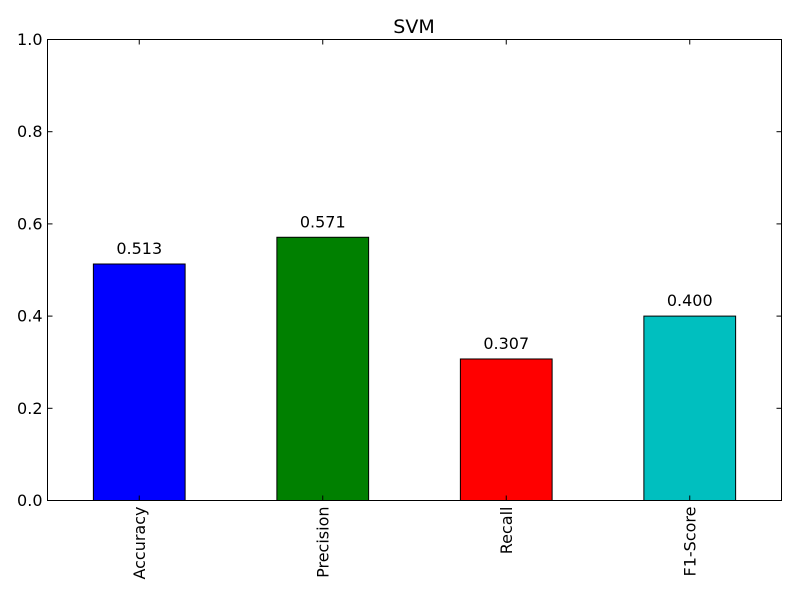 This screenshot has height=600, width=800. Describe the element at coordinates (29, 316) in the screenshot. I see `y-tick-label: 0.4` at that location.